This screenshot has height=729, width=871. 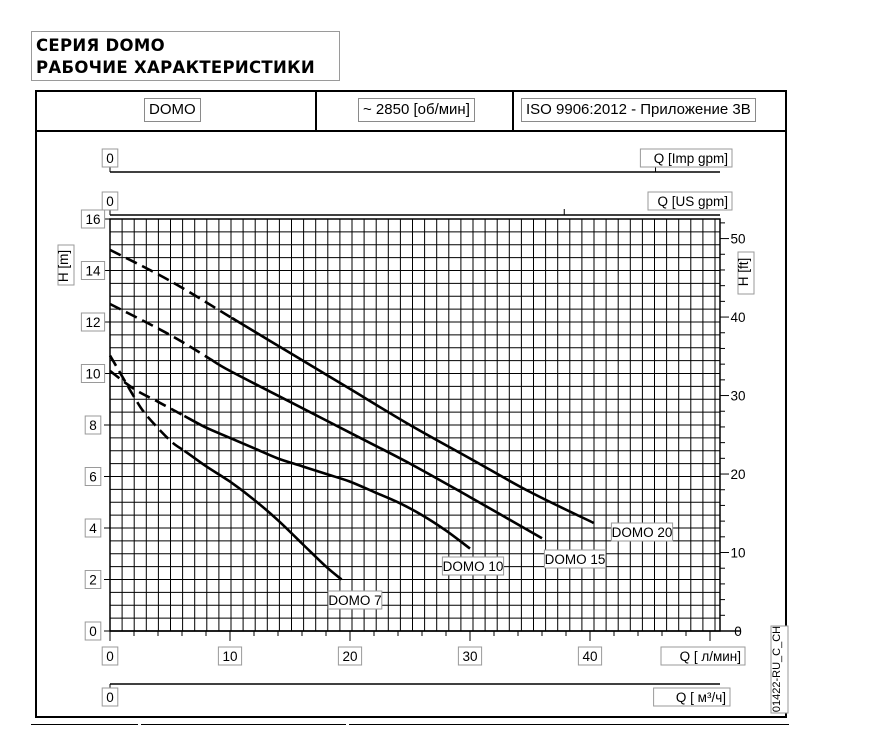 What do you see at coordinates (777, 669) in the screenshot?
I see `drawing-code: 01422-RU_C_CH` at bounding box center [777, 669].